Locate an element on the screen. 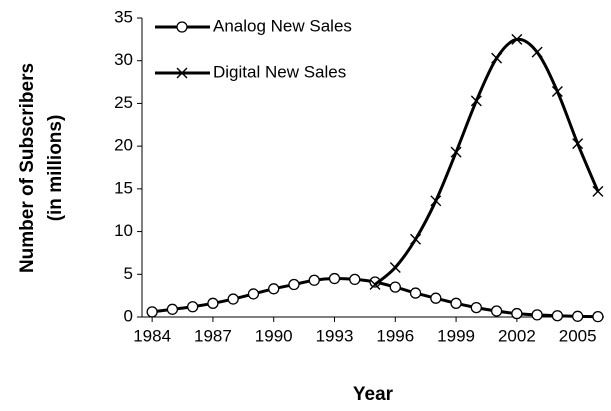 The width and height of the screenshot is (611, 411). y-axis-label: Number of Subscribers is located at coordinates (27, 168).